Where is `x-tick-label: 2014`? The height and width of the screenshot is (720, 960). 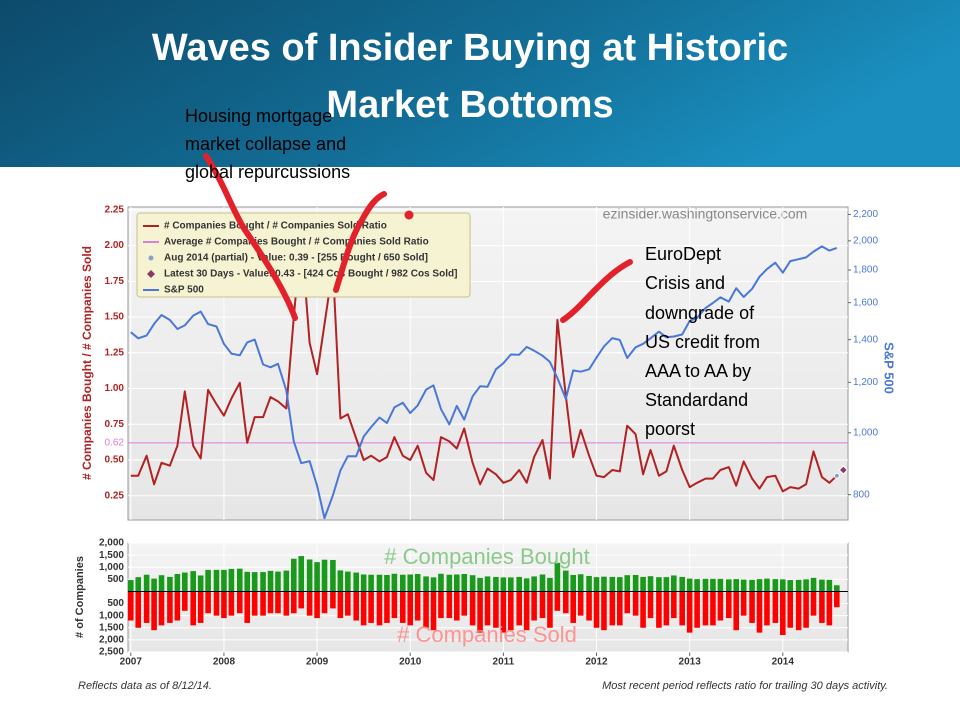 x-tick-label: 2014 is located at coordinates (783, 662).